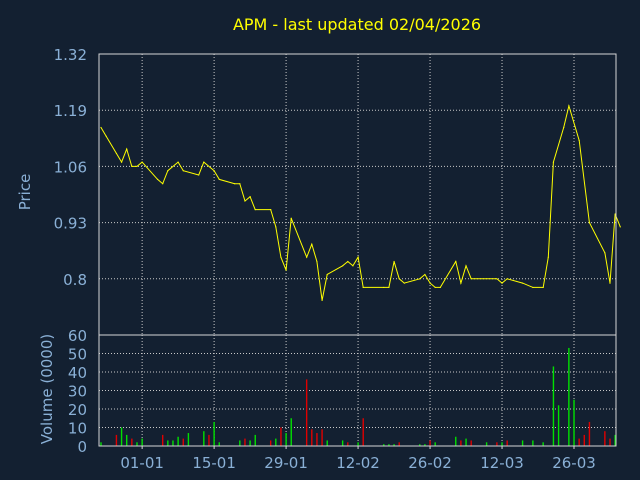 This screenshot has width=640, height=480. Describe the element at coordinates (357, 24) in the screenshot. I see `chart-title: APM - last updated 02/04/2026` at that location.